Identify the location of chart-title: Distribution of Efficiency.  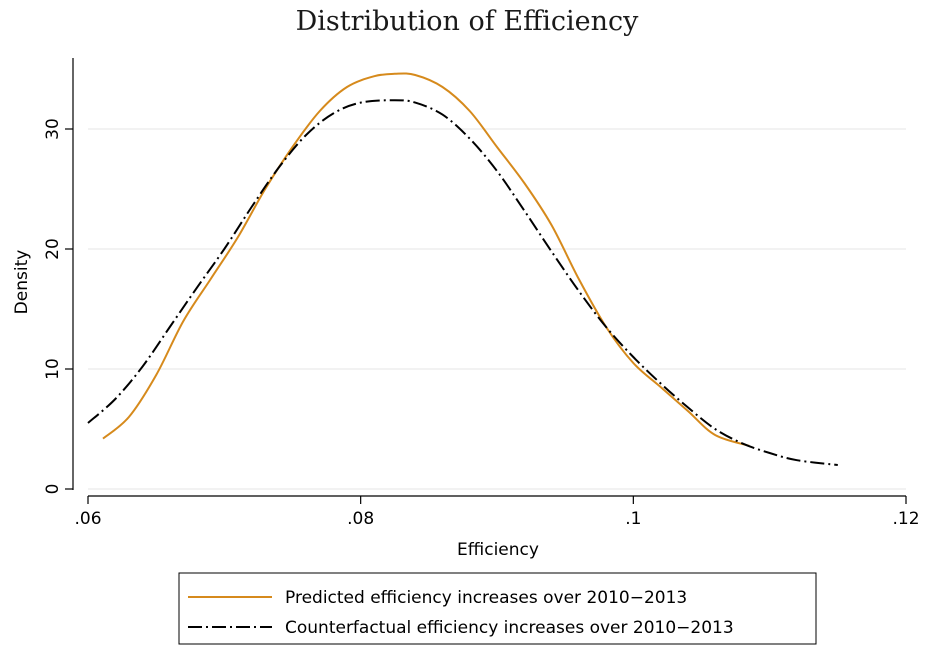
(468, 21).